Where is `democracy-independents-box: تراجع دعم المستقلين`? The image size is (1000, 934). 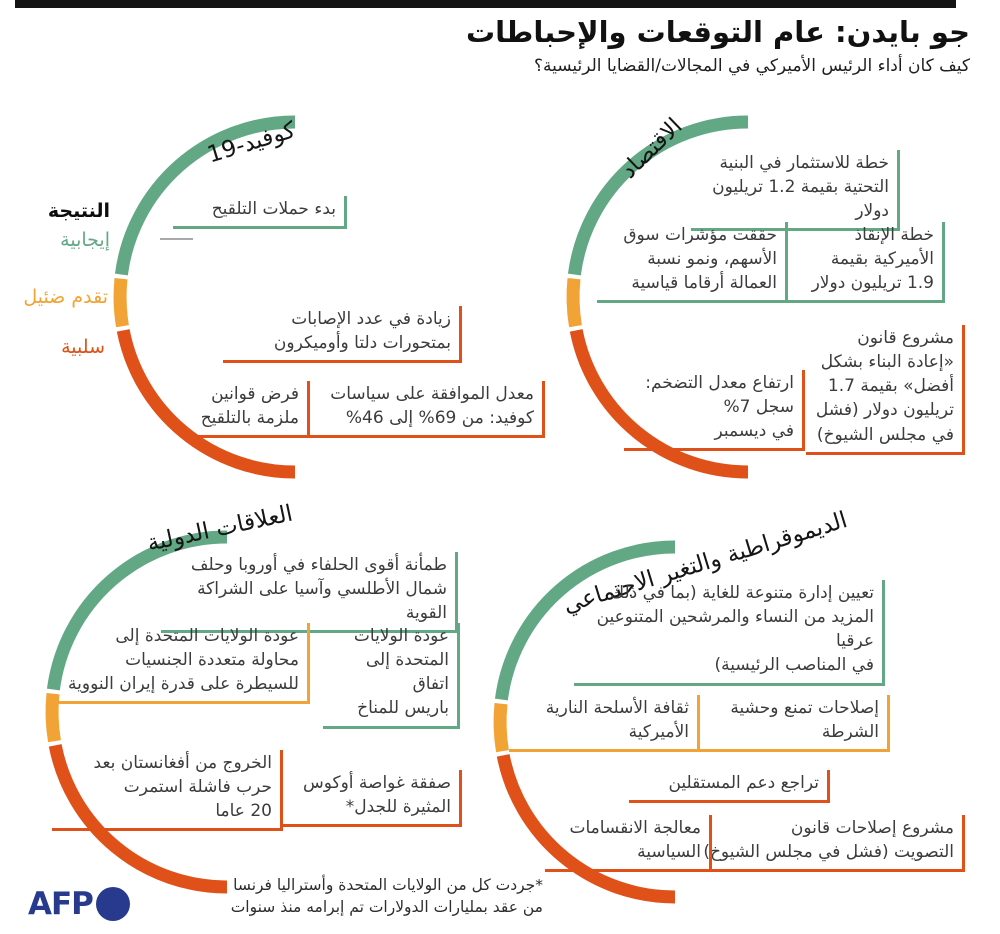
democracy-independents-box: تراجع دعم المستقلين is located at coordinates (729, 787).